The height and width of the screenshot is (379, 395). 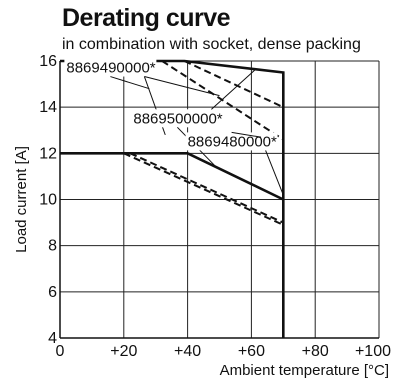 I want to click on x-tick-label: 0, so click(x=60, y=351).